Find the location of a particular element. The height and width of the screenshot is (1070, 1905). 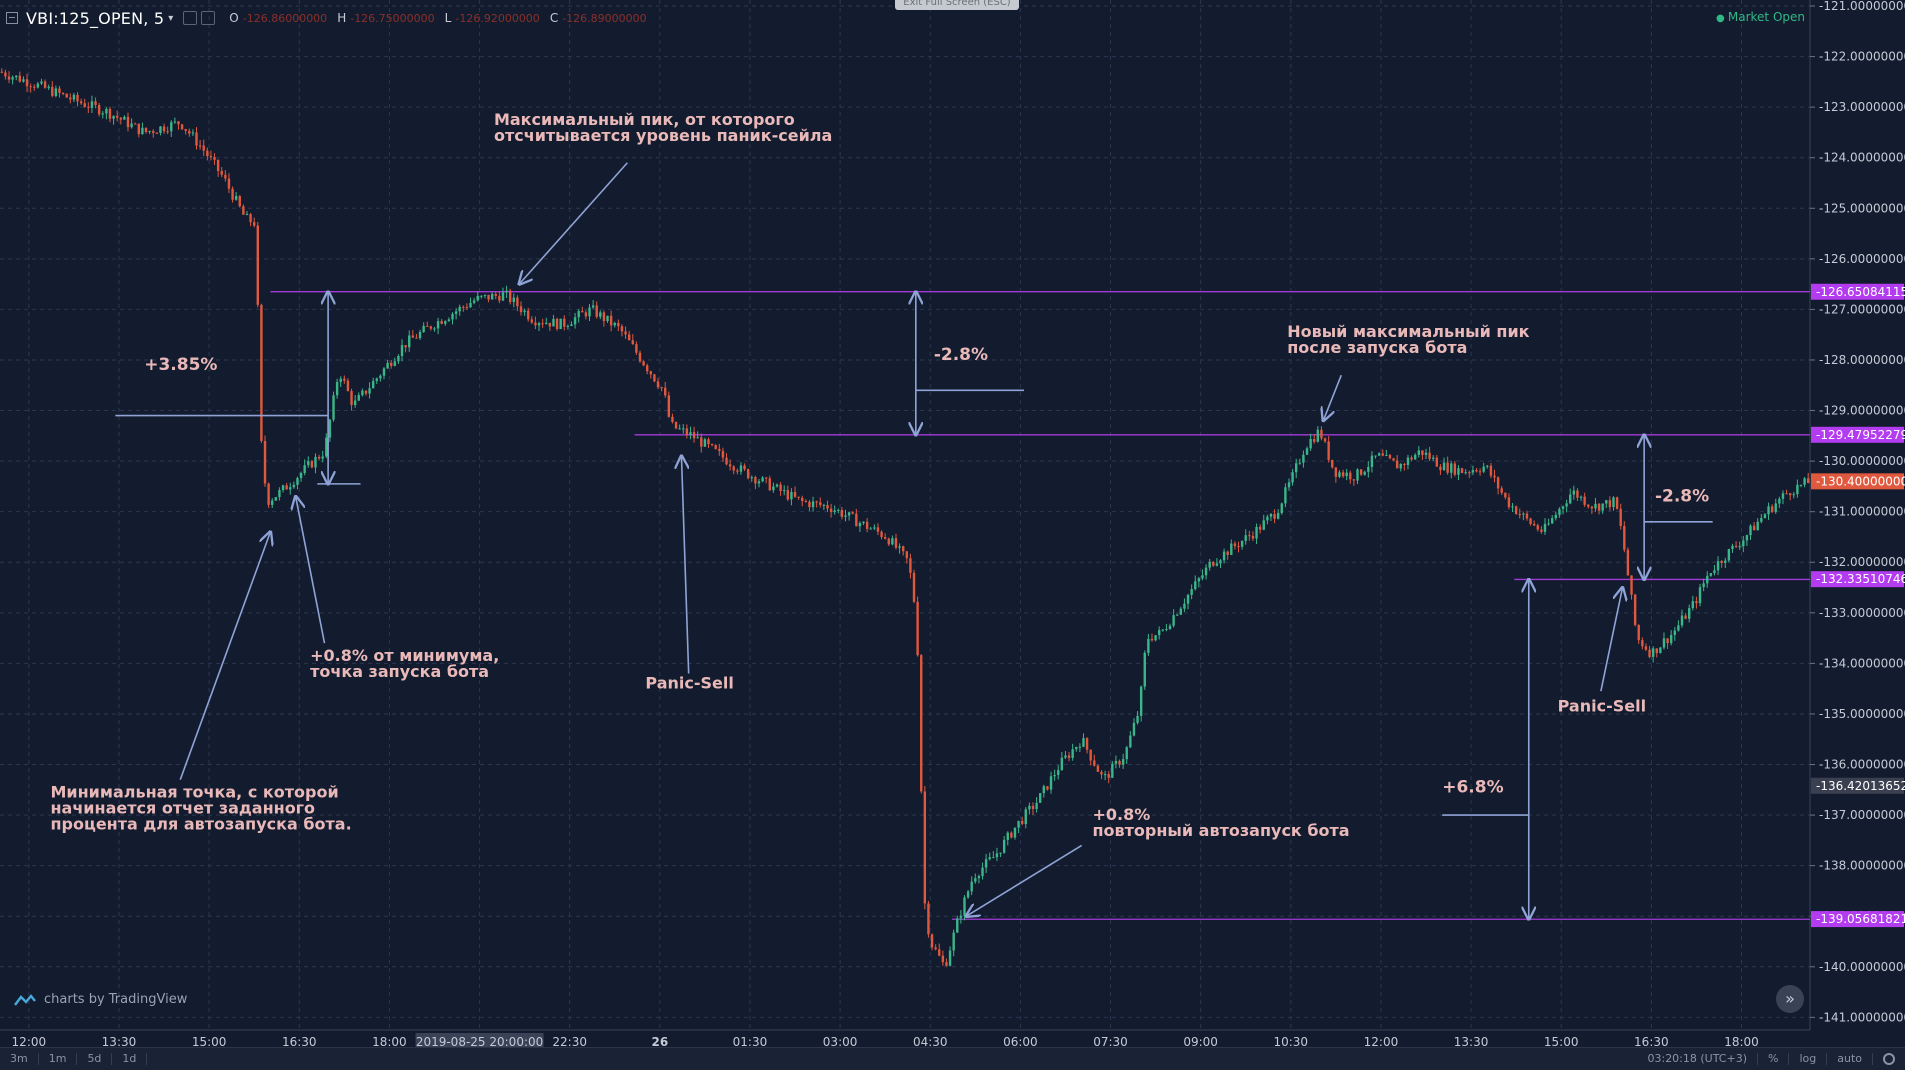

x-tick-label: 15:00 is located at coordinates (209, 1042).